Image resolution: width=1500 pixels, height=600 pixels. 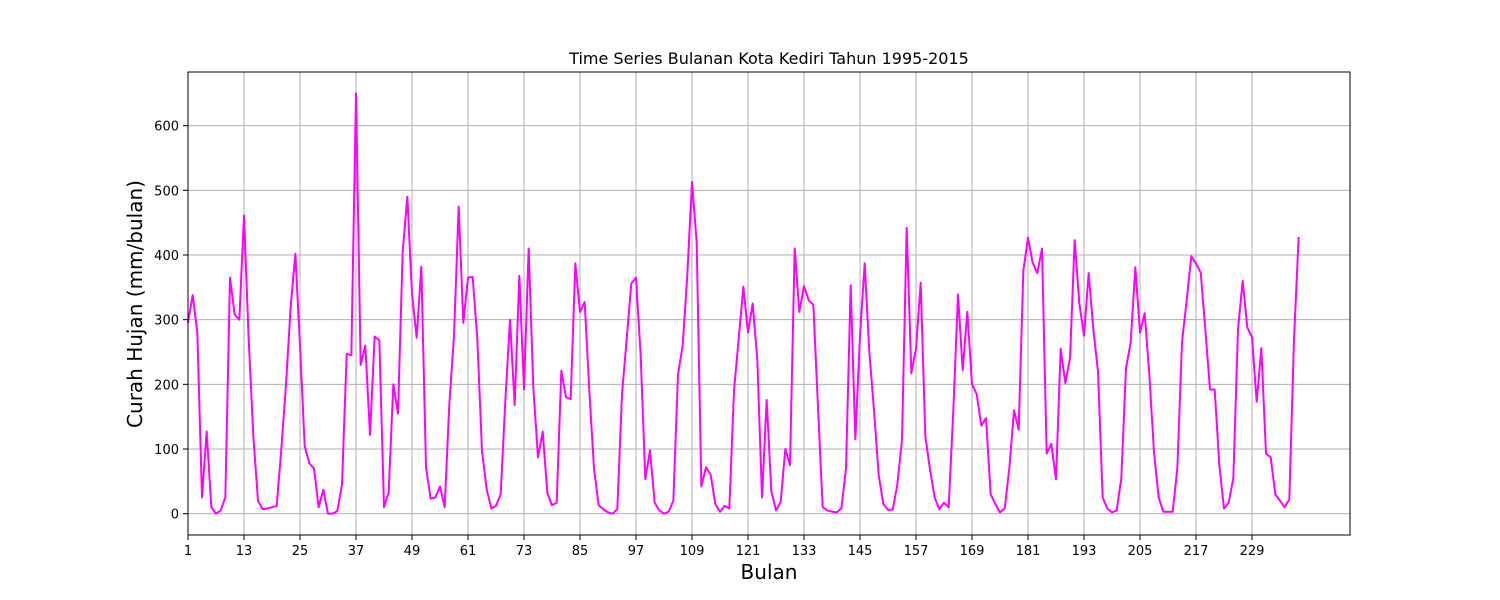 I want to click on x-tick-label: 121, so click(x=748, y=551).